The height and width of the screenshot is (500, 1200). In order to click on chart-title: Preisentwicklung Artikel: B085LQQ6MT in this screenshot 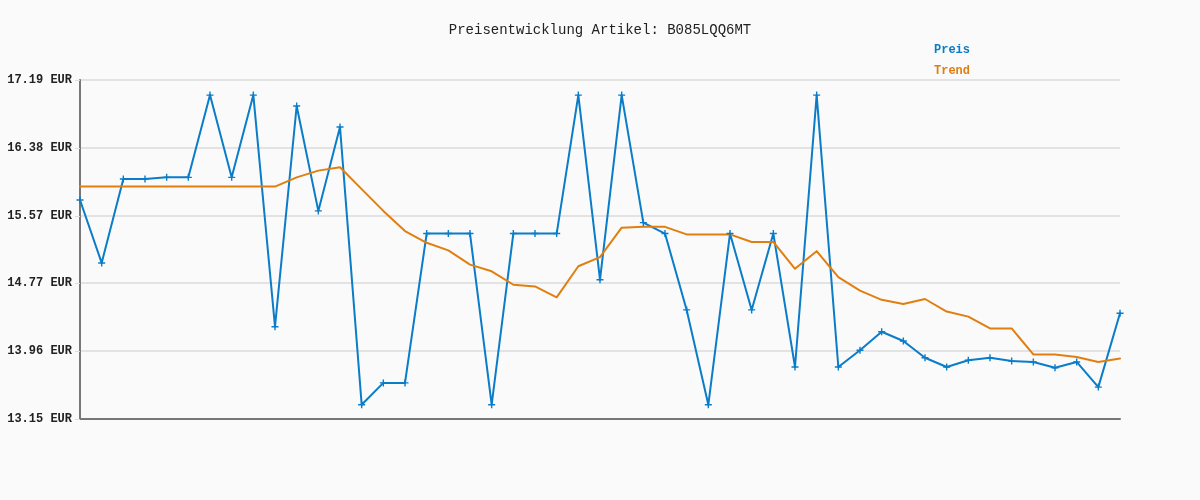, I will do `click(600, 30)`.